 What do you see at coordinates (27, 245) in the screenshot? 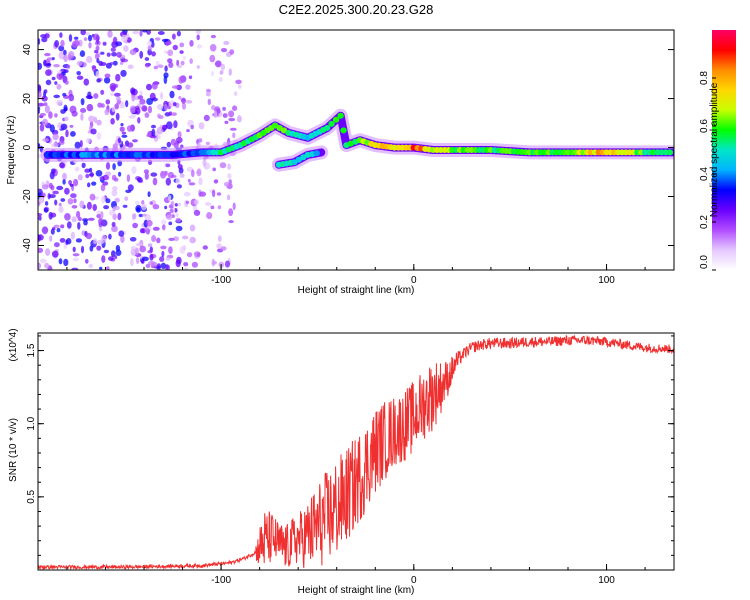
I see `y-tick-label: -40` at bounding box center [27, 245].